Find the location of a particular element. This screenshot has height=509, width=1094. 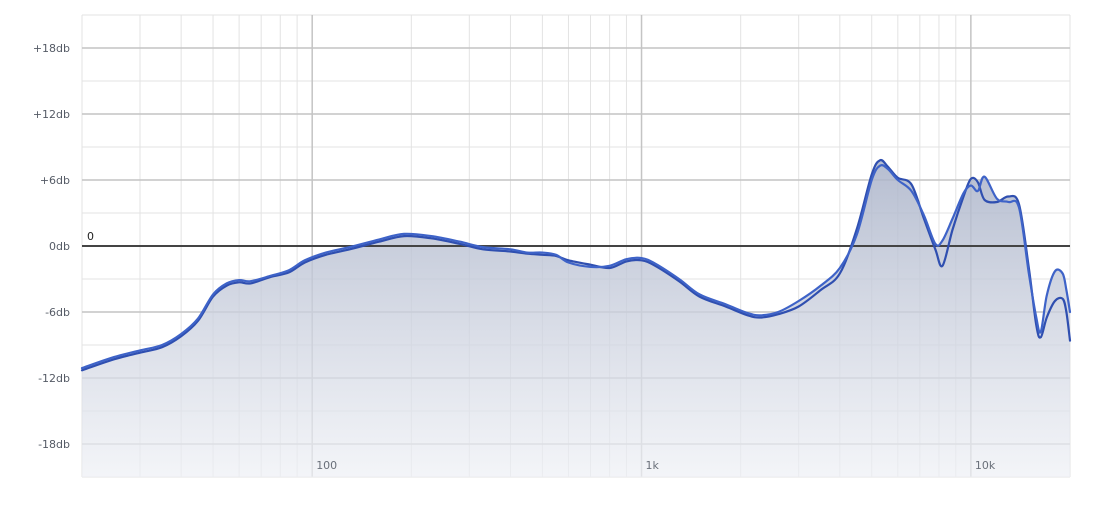

y-tick-label: +18db is located at coordinates (51, 48).